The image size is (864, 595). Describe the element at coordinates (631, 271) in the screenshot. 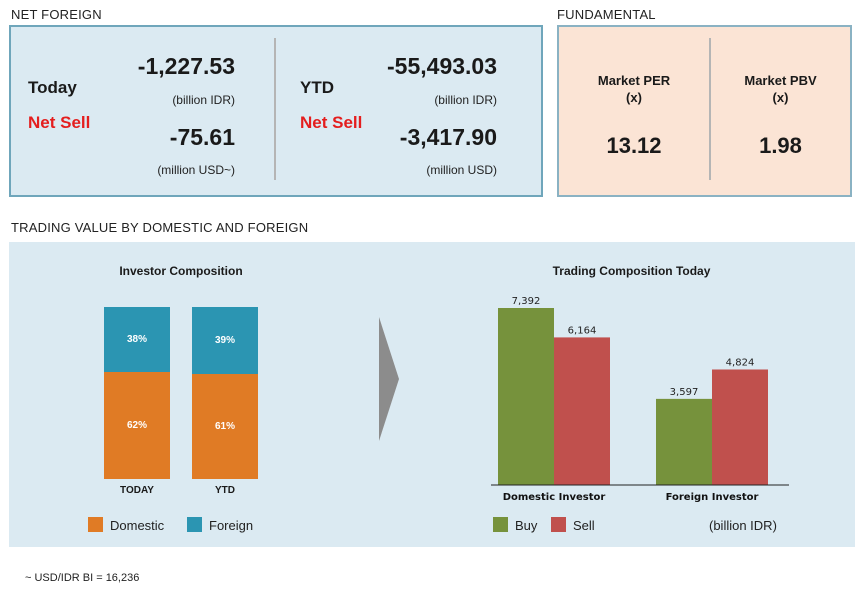

I see `trading-composition-title: Trading Composition Today` at that location.